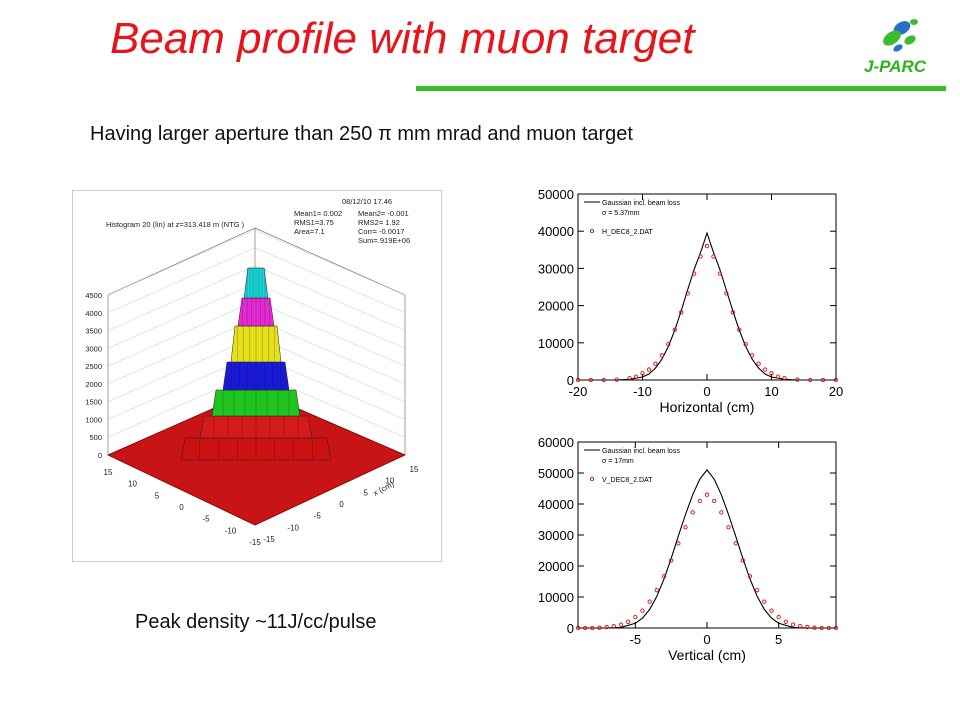 This screenshot has width=960, height=720. What do you see at coordinates (175, 224) in the screenshot?
I see `lego-header-left: Histogram 20 (lin) at z=313.418 m (NTG )` at bounding box center [175, 224].